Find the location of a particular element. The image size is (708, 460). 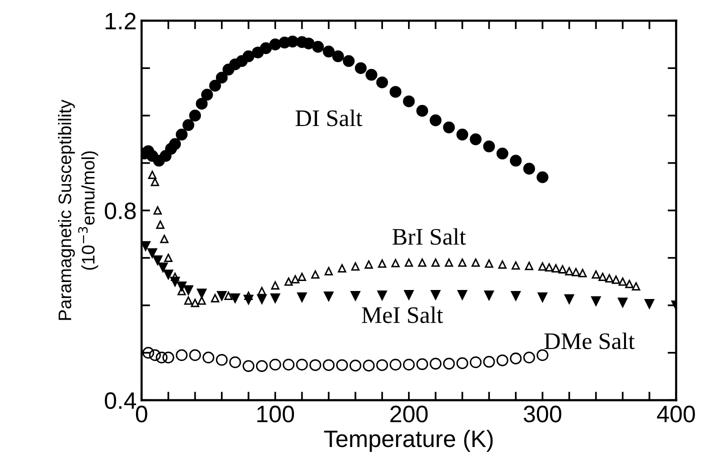

y-axis-title: Paramagnetic Susceptibility (10$^{−3}$emu/mol) is located at coordinates (78, 210).